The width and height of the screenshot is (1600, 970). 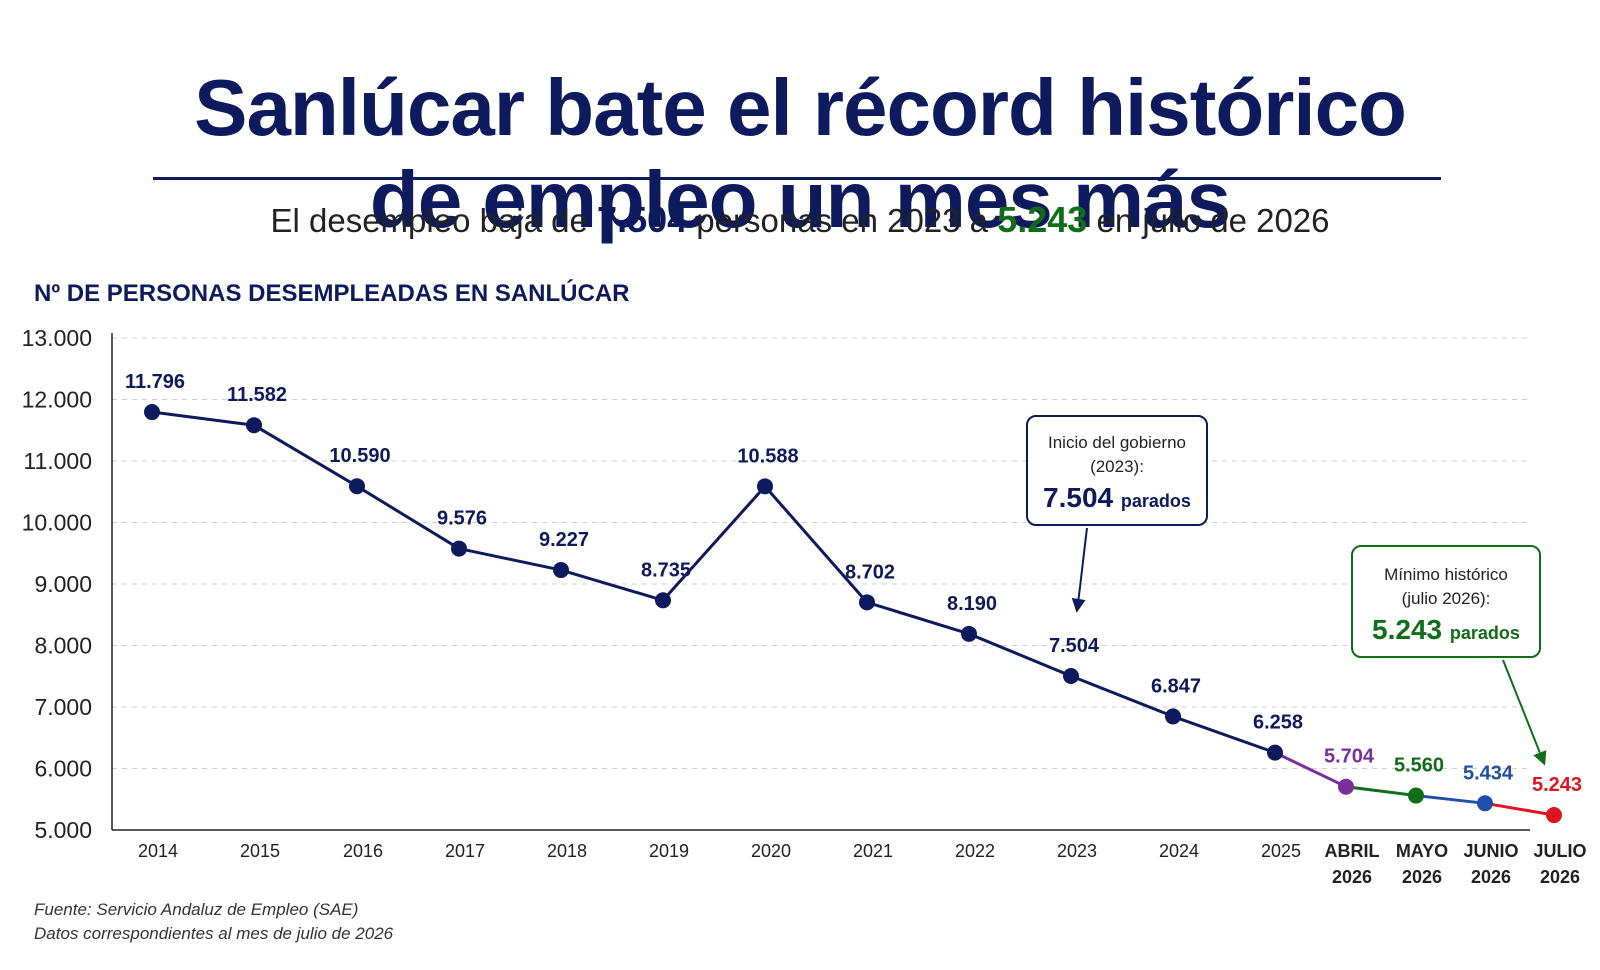 I want to click on x-tick-label: JUNIO, so click(x=1490, y=851).